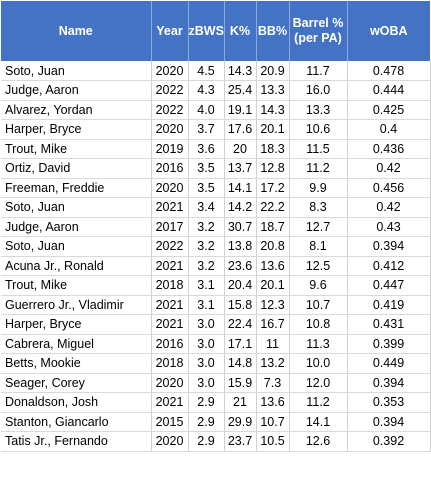 This screenshot has width=431, height=482. I want to click on cell-k-pct: 21, so click(240, 402).